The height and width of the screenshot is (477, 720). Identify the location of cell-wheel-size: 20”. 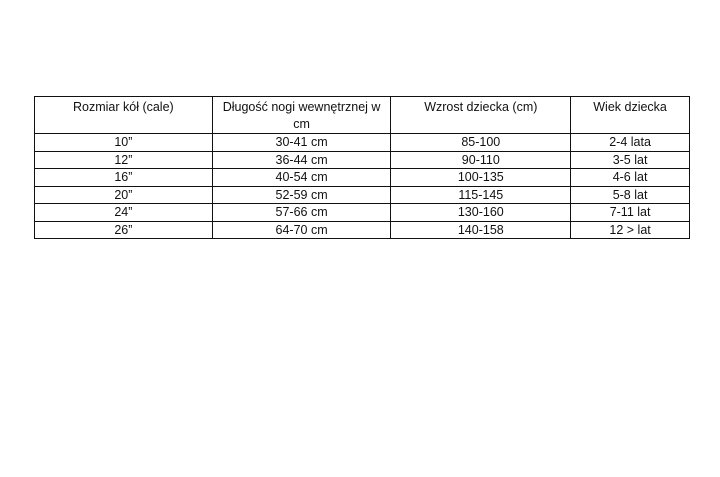
(123, 194).